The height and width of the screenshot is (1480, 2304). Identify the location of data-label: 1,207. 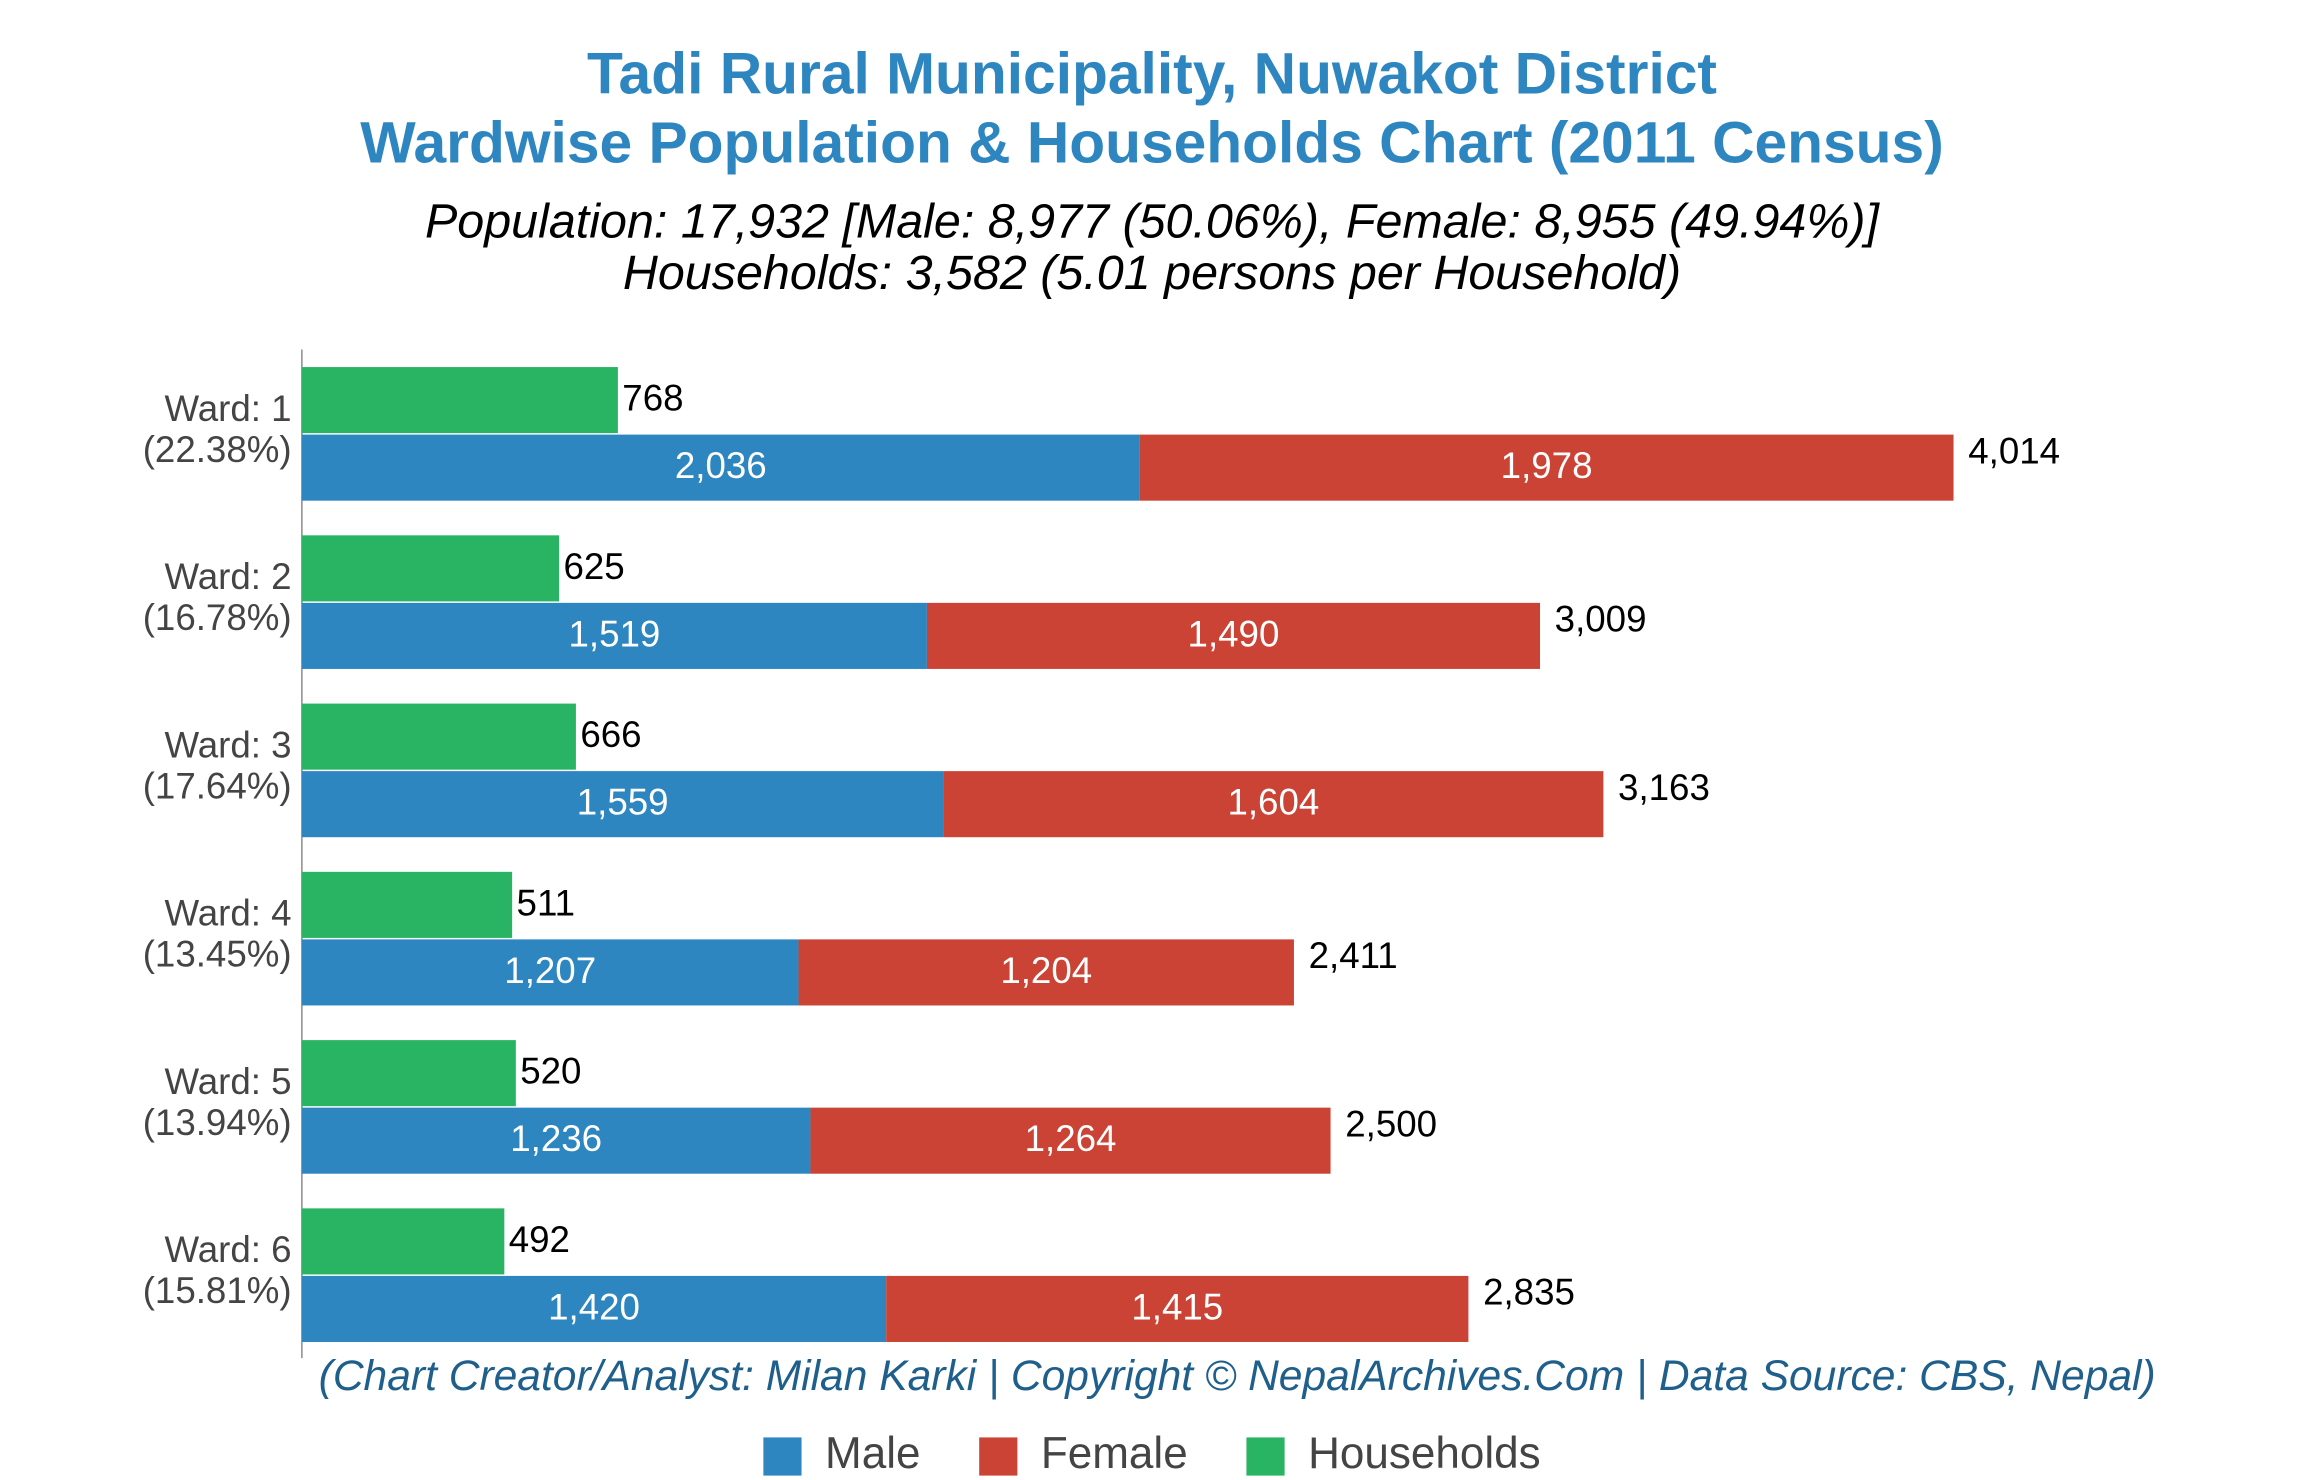
(550, 970).